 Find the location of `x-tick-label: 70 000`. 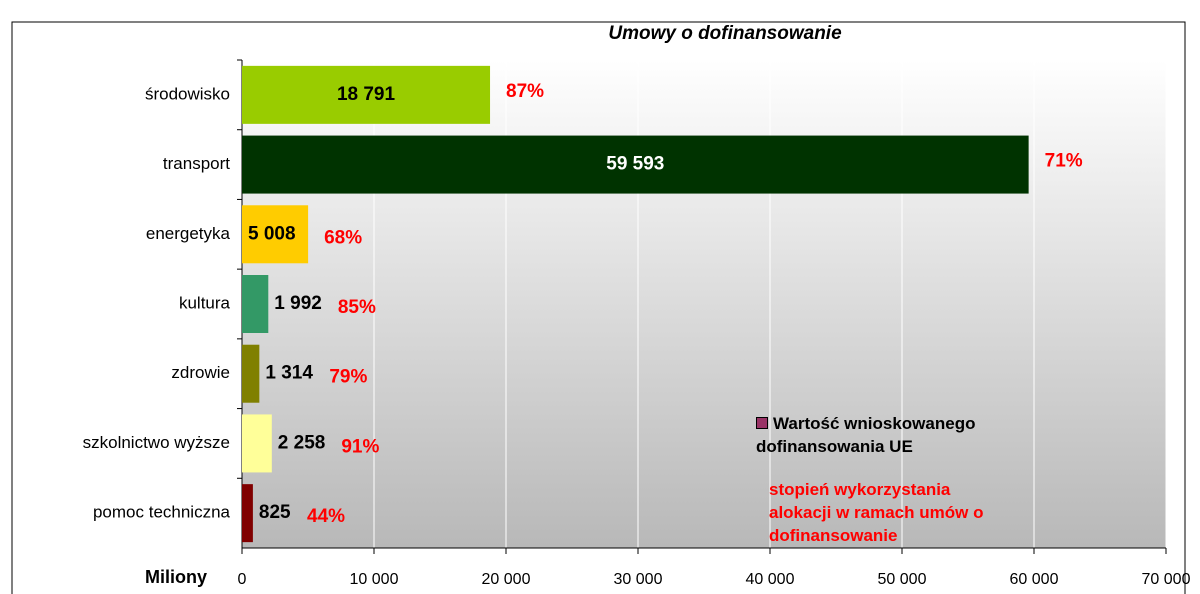

x-tick-label: 70 000 is located at coordinates (1166, 579).